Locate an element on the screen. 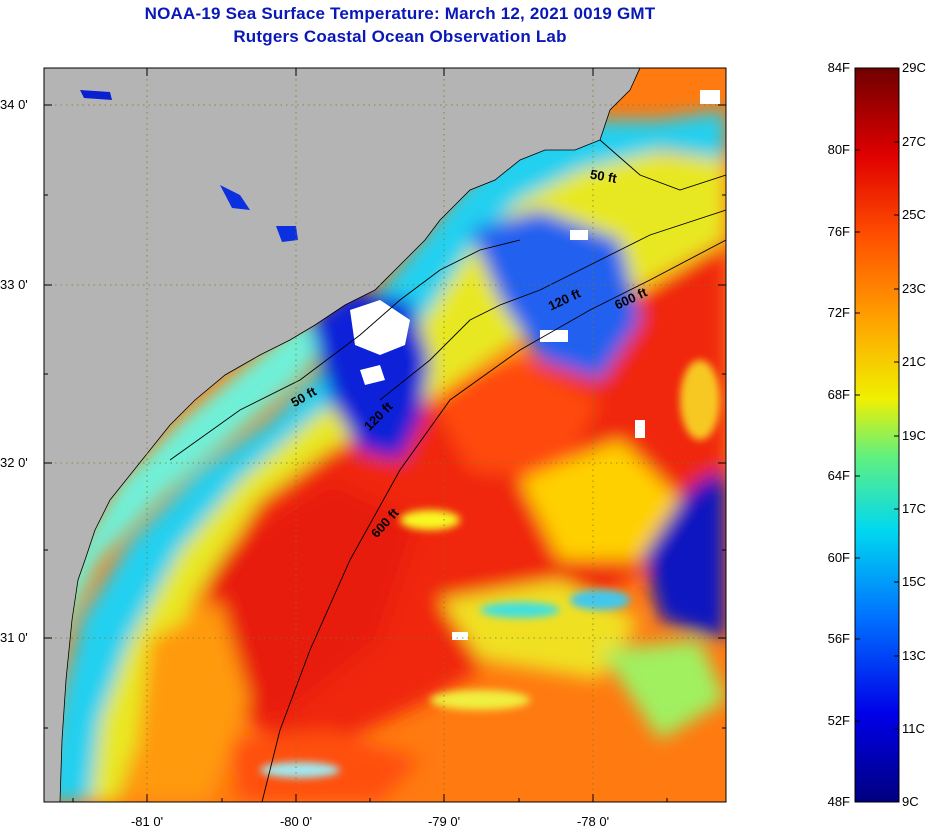  map-subtitle: Rutgers Coastal Ocean Observation Lab is located at coordinates (400, 36).